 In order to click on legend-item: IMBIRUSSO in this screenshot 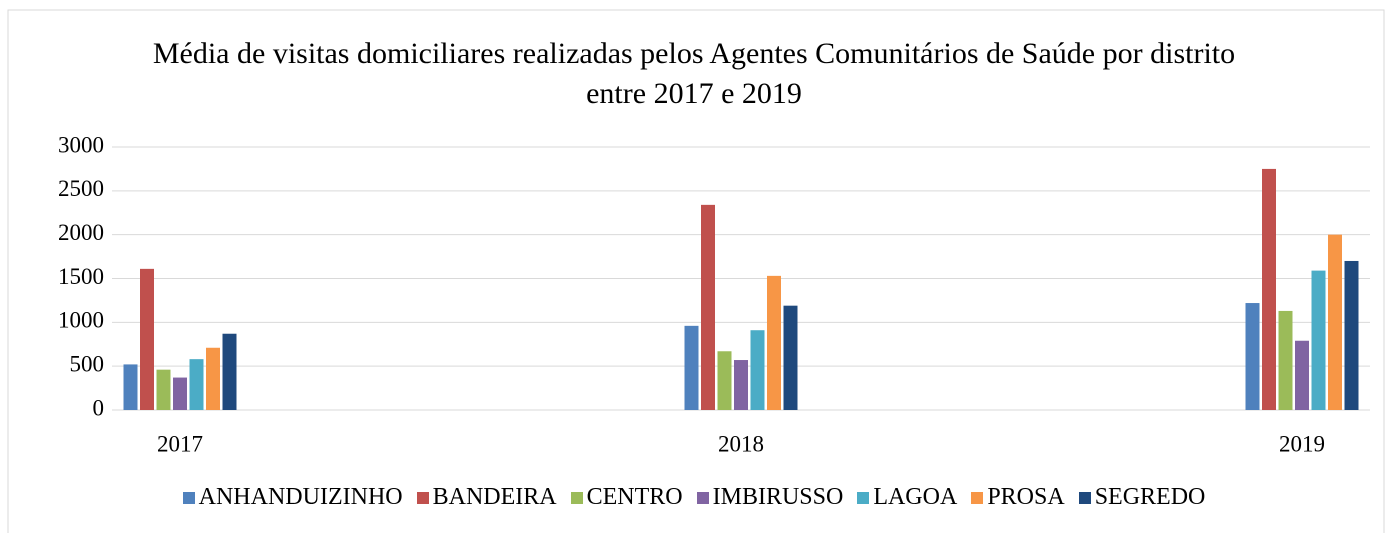, I will do `click(770, 497)`.